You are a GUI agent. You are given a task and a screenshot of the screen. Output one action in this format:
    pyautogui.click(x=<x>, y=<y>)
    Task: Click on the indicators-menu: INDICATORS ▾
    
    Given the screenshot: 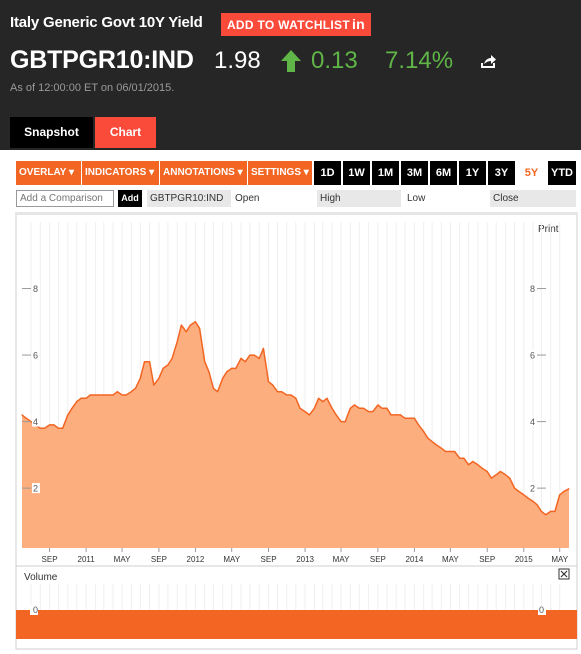 What is the action you would take?
    pyautogui.click(x=121, y=173)
    